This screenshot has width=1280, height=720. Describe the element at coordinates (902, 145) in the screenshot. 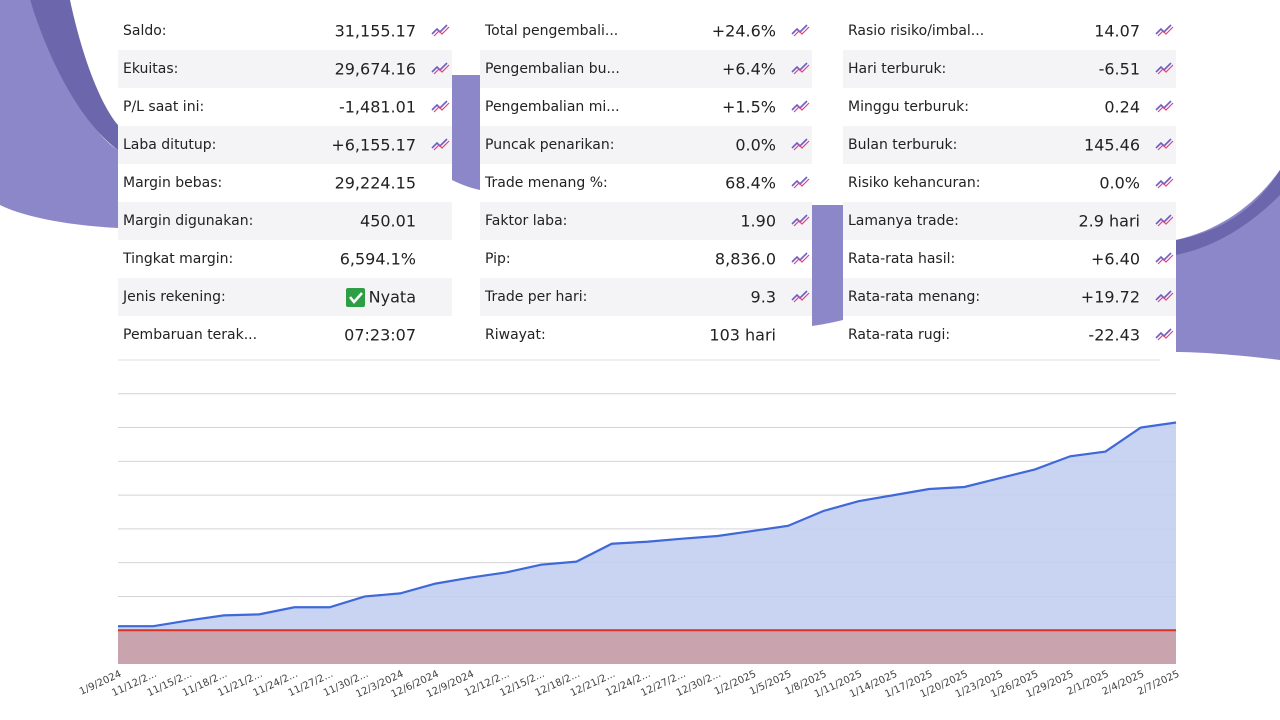

I see `stat-label: Bulan terburuk:` at that location.